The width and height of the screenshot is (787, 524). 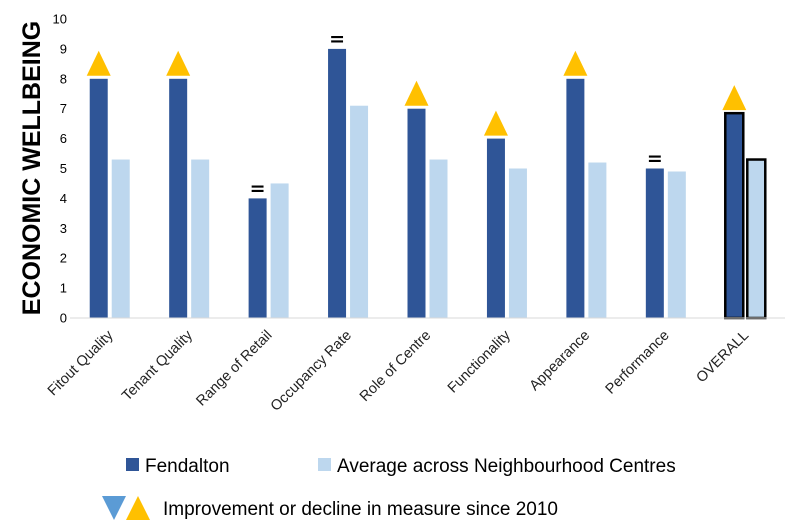 I want to click on y-tick-label: 5, so click(x=63, y=168).